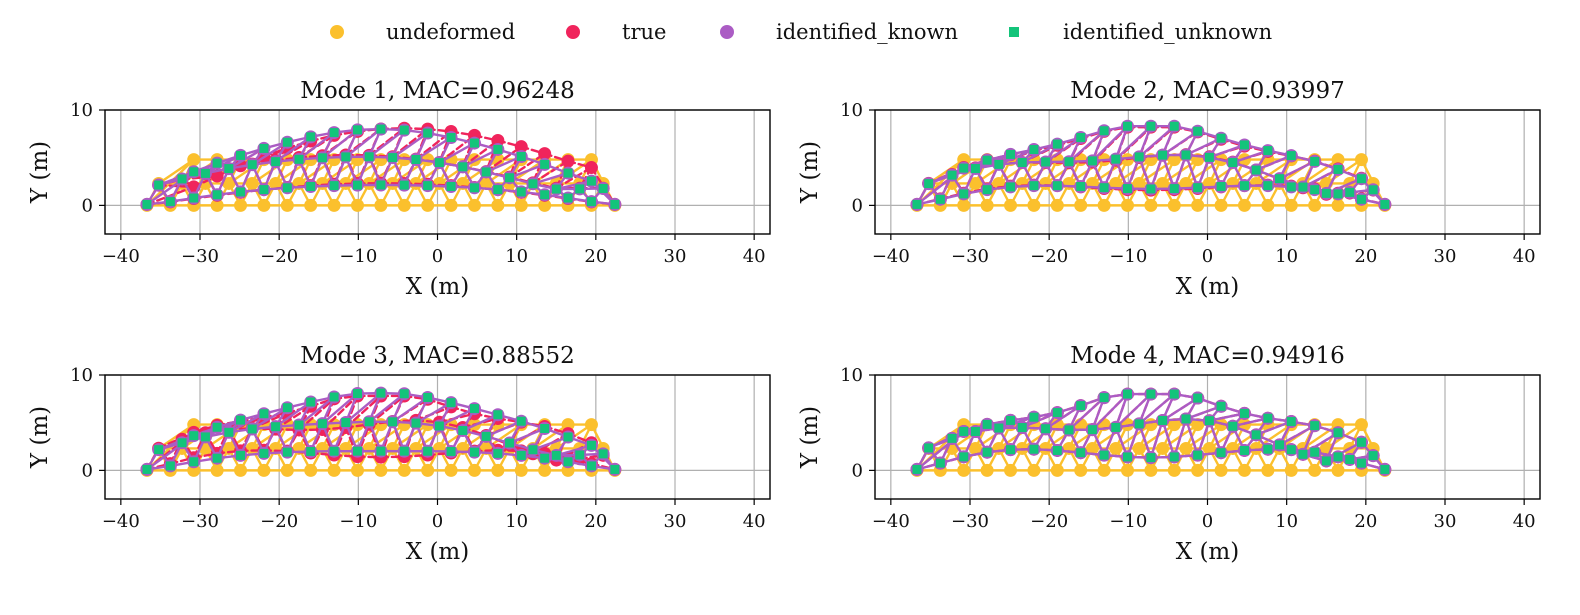 Image resolution: width=1580 pixels, height=615 pixels. Describe the element at coordinates (1049, 521) in the screenshot. I see `x-tick-label: −20` at that location.